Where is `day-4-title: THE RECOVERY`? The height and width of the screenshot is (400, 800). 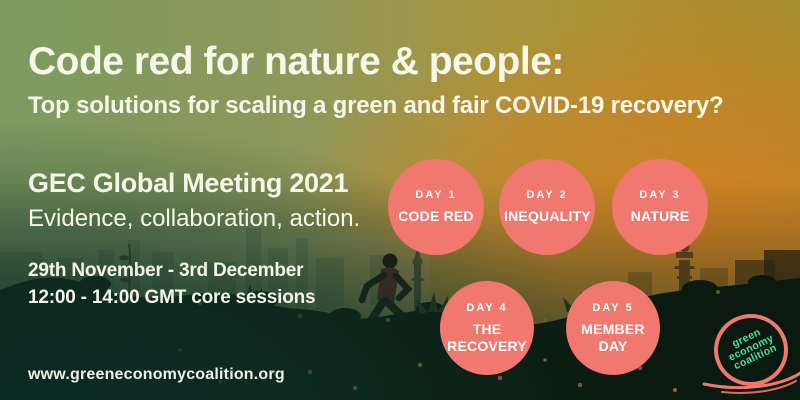
day-4-title: THE RECOVERY is located at coordinates (487, 337).